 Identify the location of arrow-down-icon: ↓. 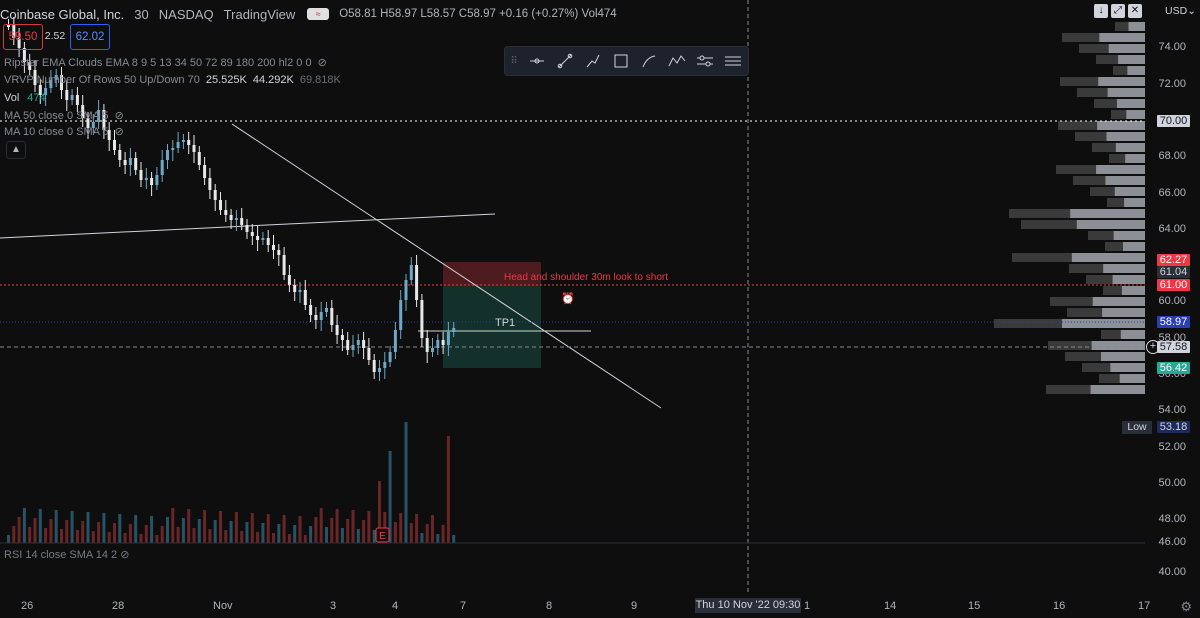
(1101, 11).